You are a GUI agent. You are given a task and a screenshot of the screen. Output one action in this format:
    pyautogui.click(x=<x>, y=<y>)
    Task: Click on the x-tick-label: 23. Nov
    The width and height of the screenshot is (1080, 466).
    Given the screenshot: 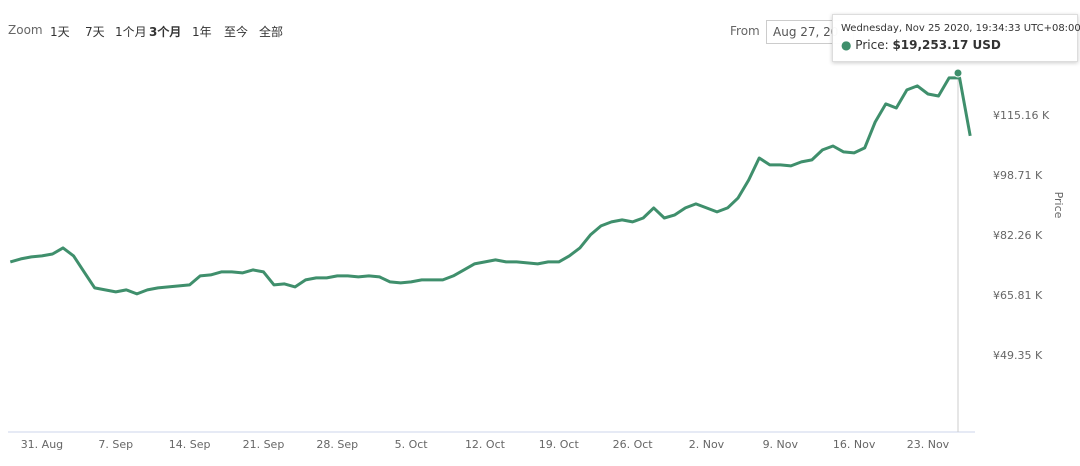 What is the action you would take?
    pyautogui.click(x=928, y=444)
    